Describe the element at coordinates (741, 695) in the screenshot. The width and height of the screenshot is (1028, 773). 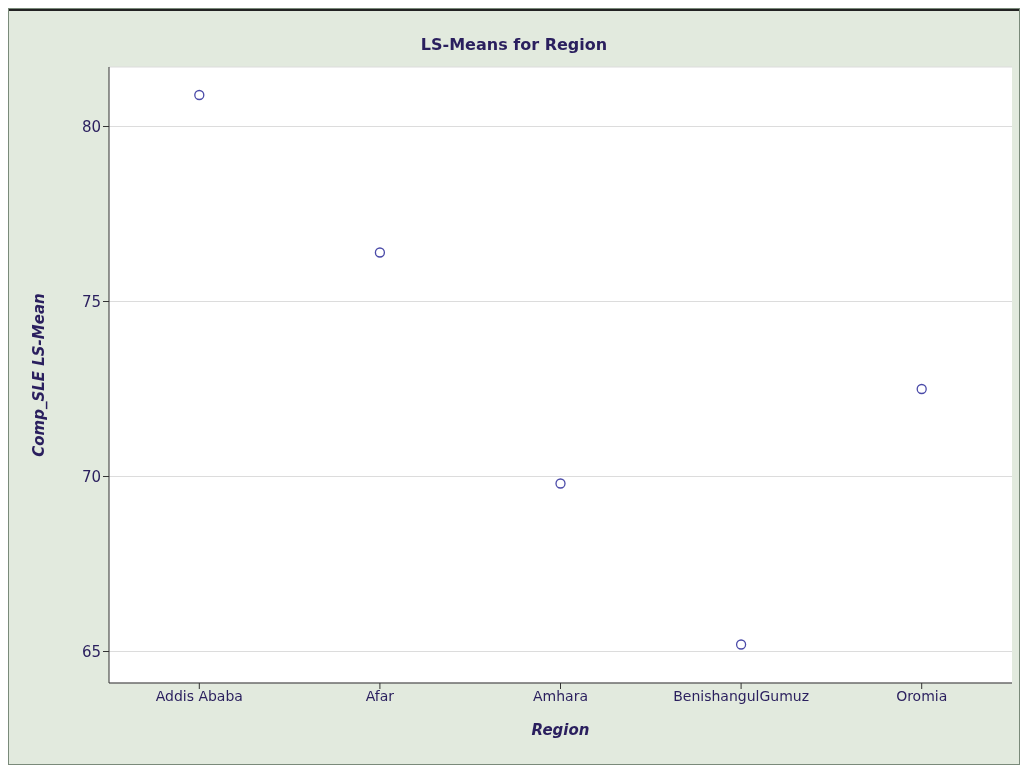
I see `x-tick-label: BenishangulGumuz` at that location.